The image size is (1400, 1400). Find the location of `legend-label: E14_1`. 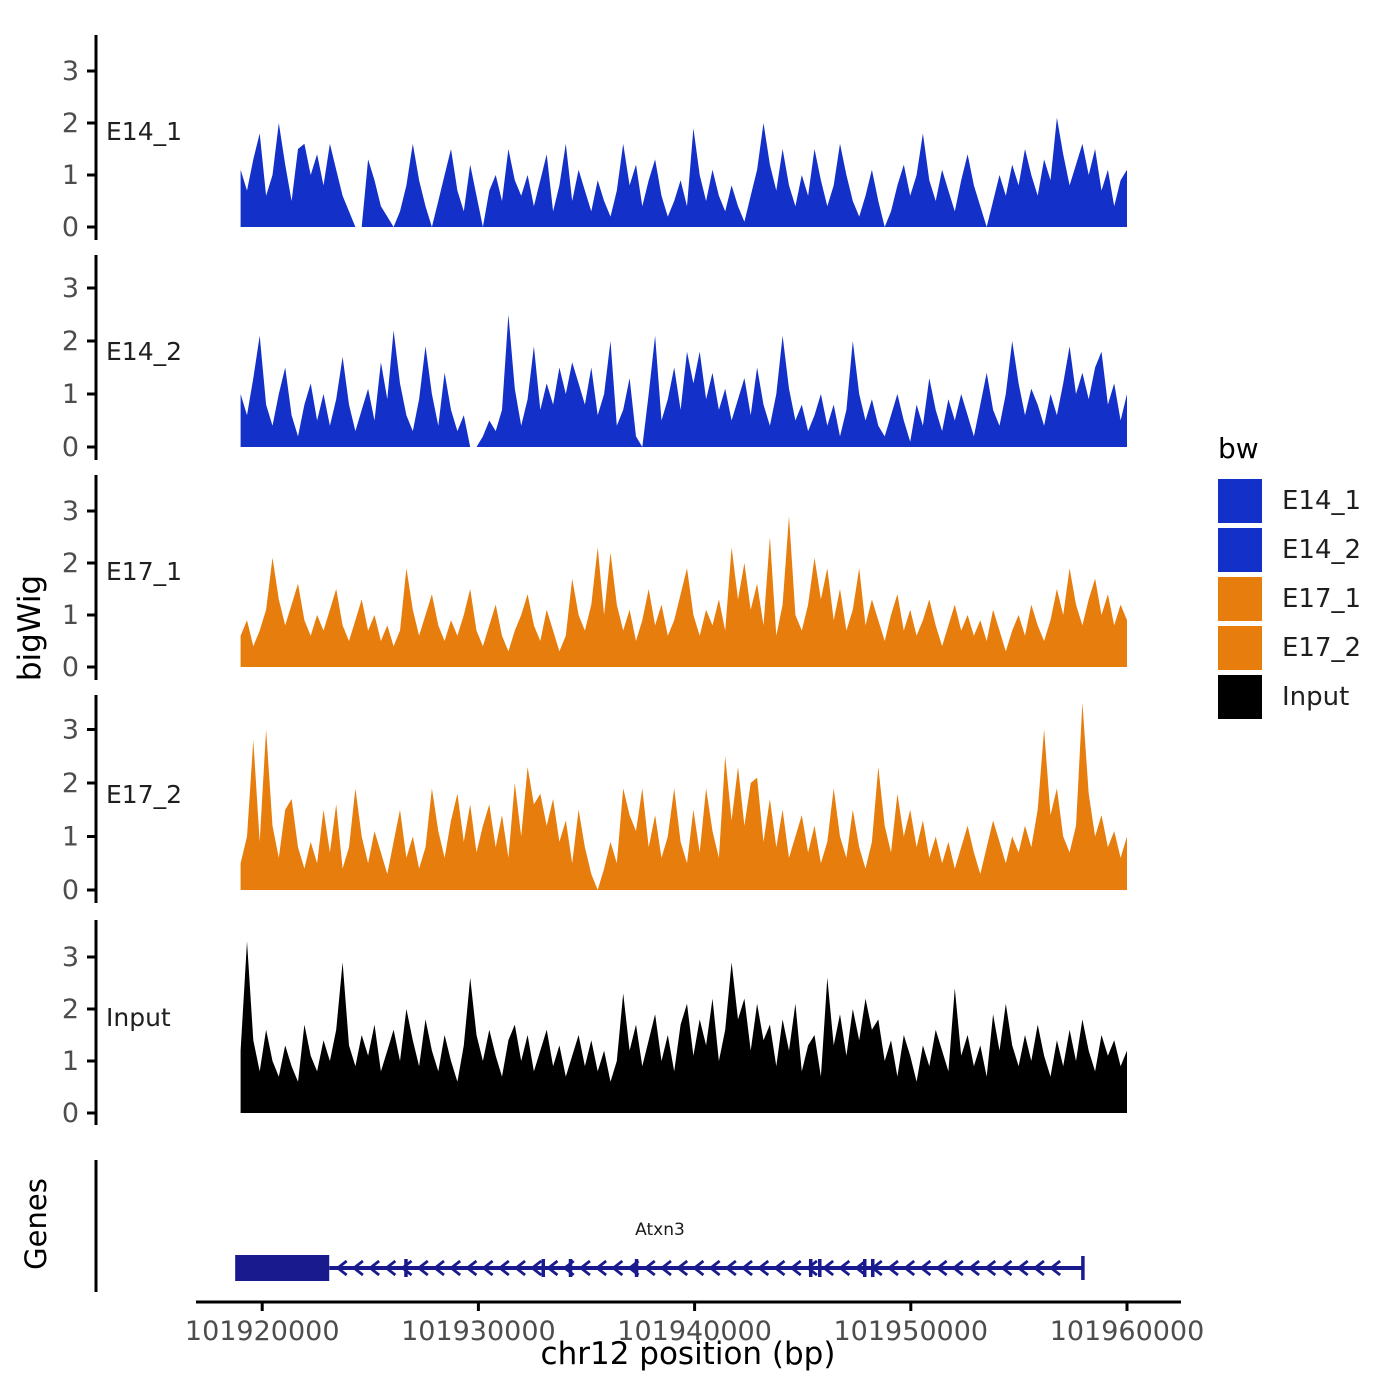

legend-label: E14_1 is located at coordinates (1322, 501).